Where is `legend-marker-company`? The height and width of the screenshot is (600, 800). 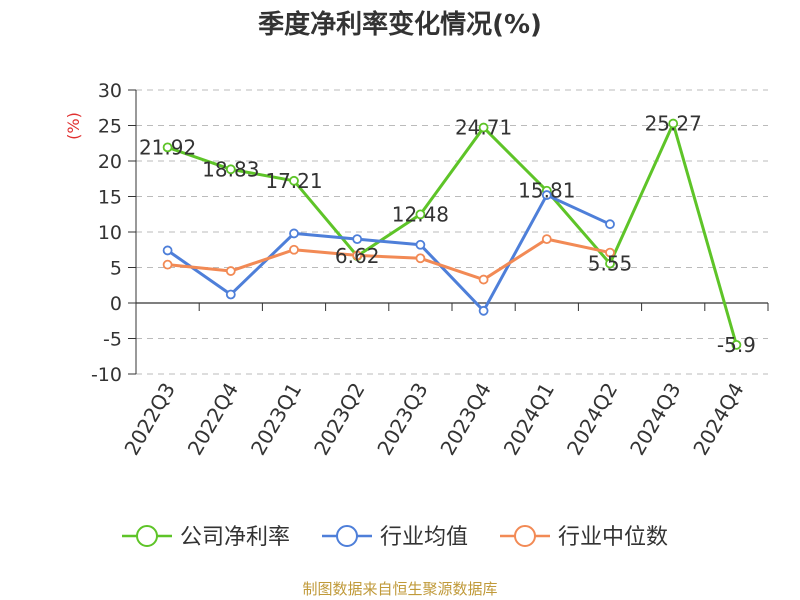
legend-marker-company is located at coordinates (147, 536).